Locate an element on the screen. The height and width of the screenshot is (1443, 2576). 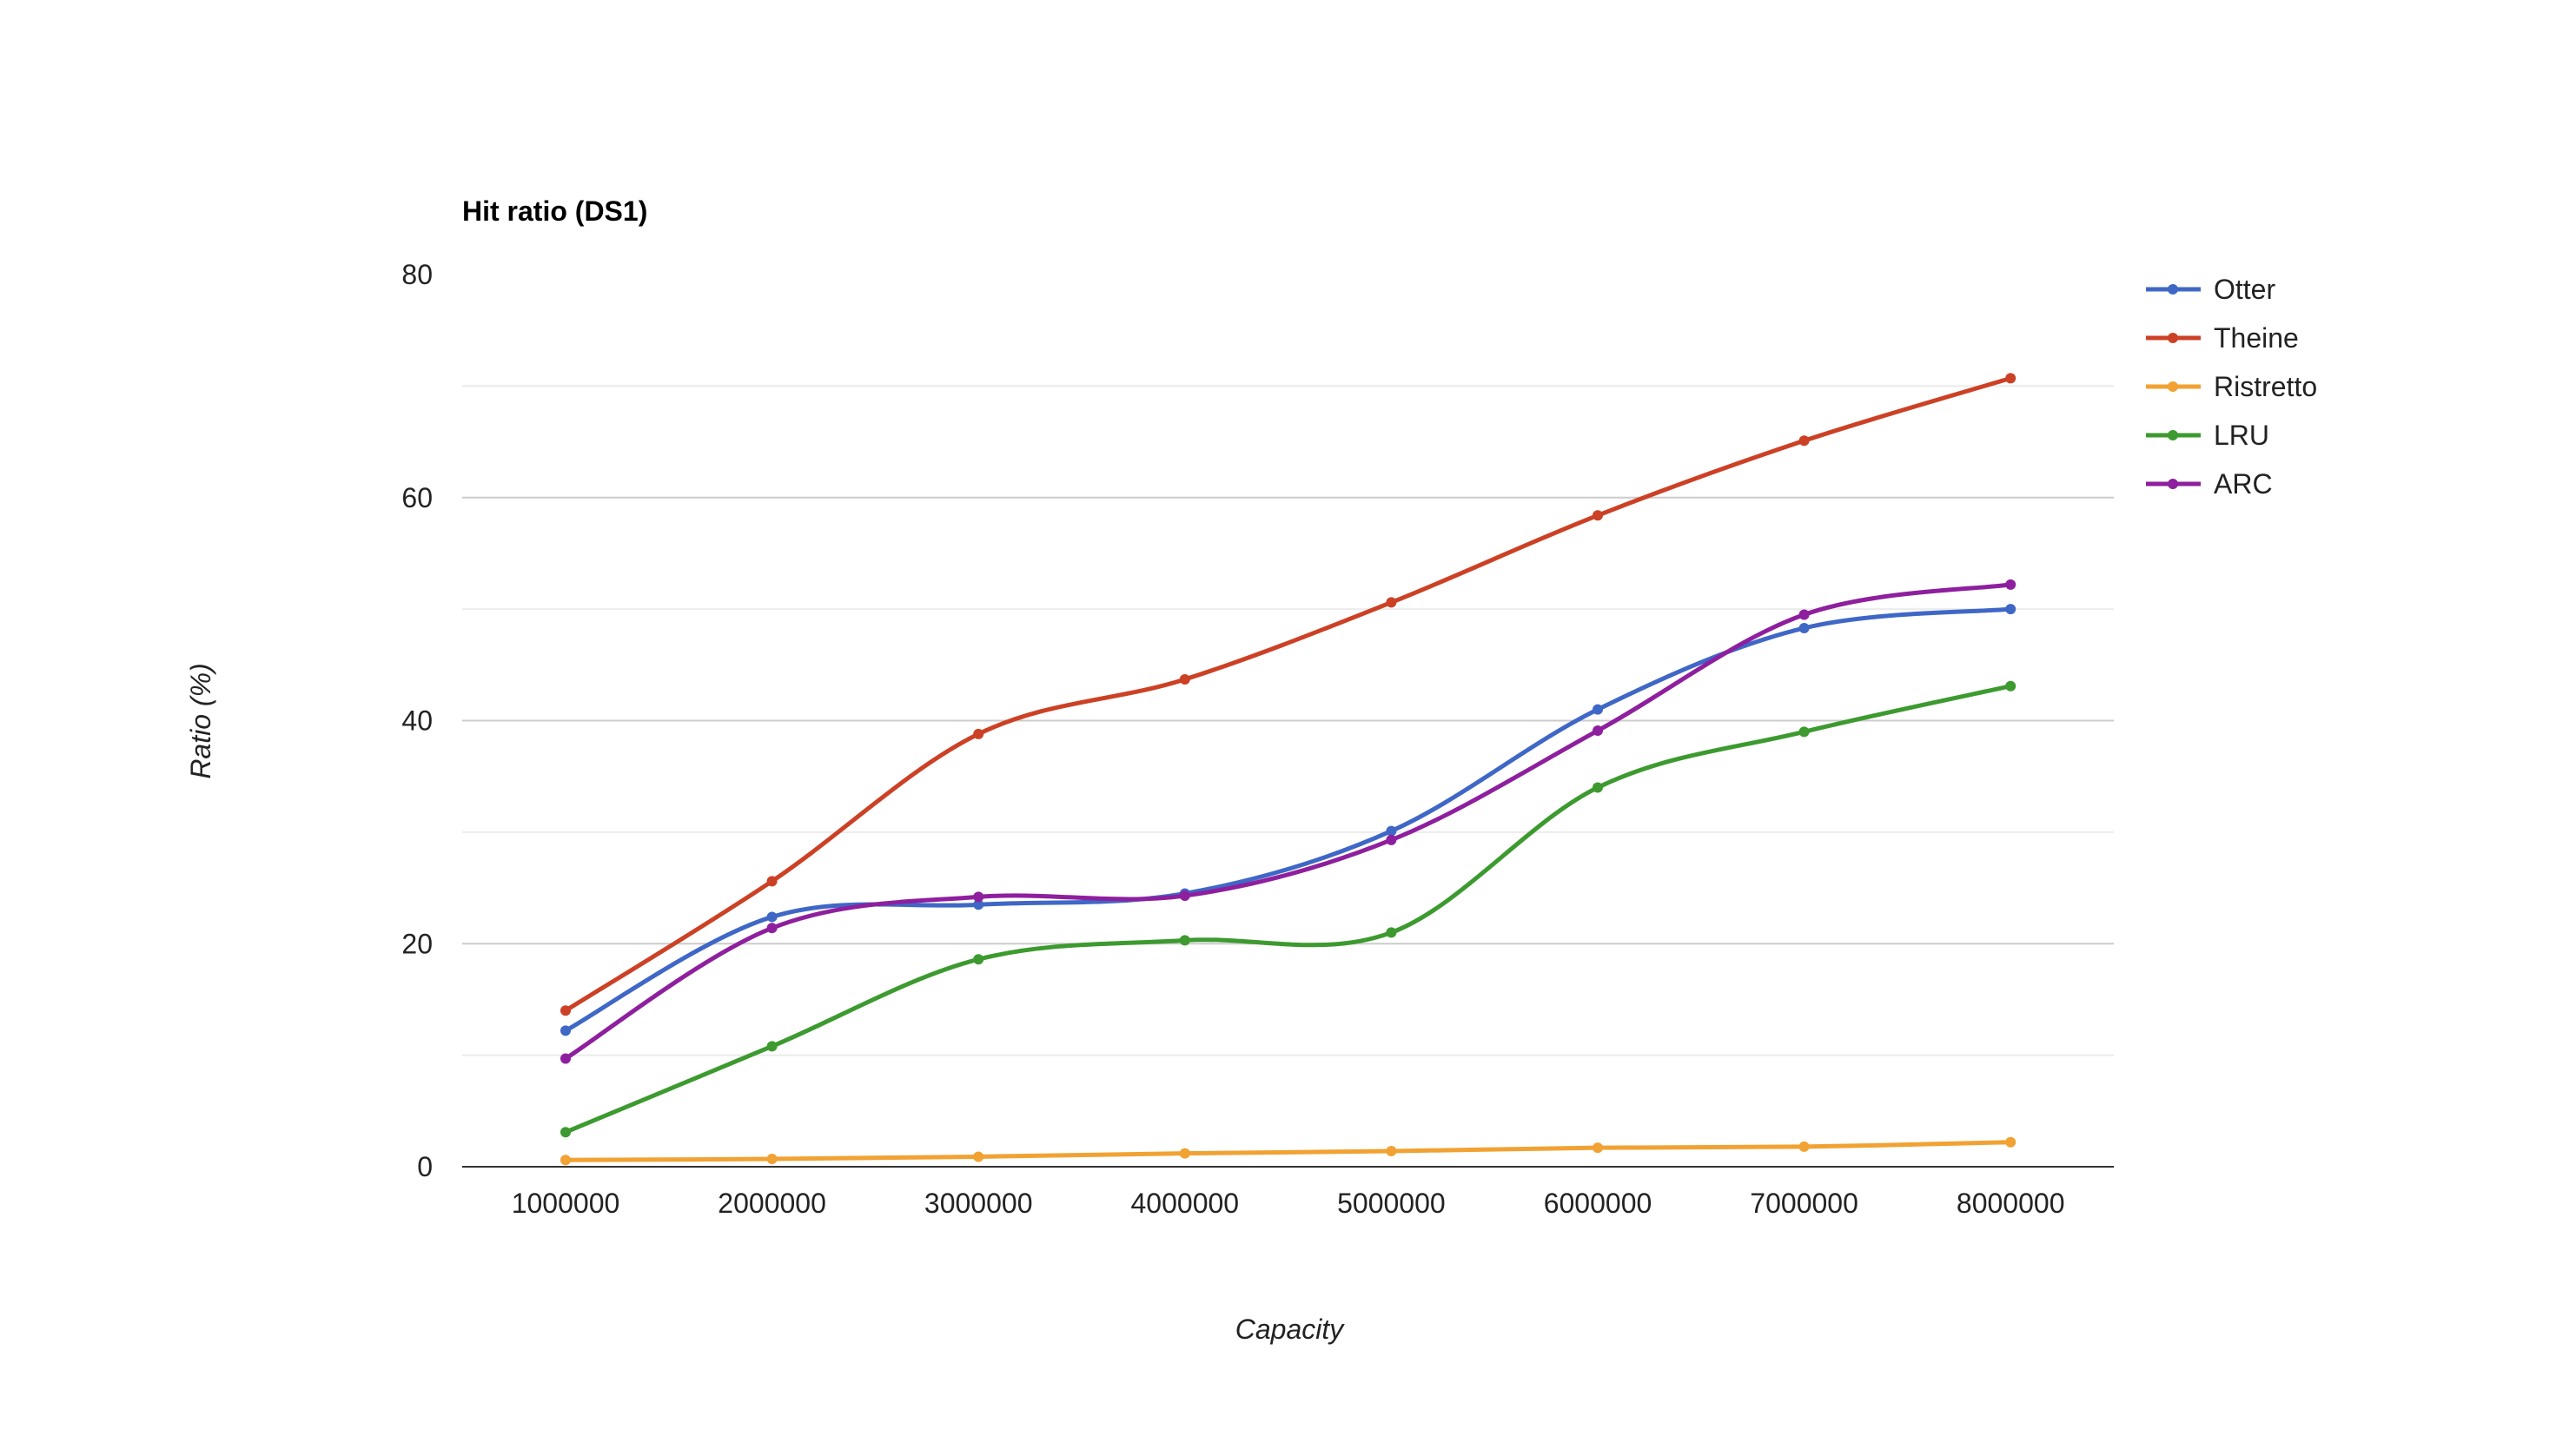
legend-marker-otter is located at coordinates (2173, 290).